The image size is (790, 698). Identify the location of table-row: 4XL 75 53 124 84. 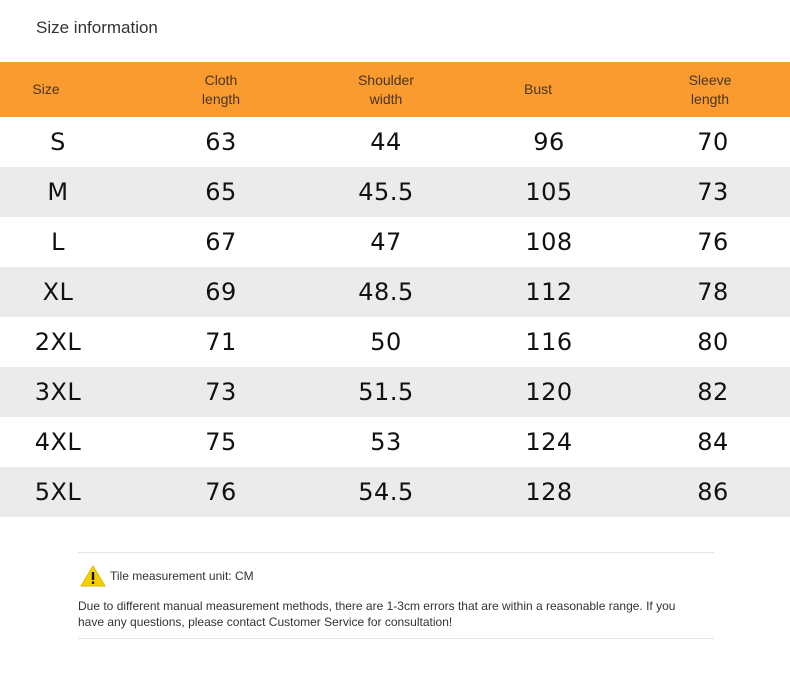
(395, 442).